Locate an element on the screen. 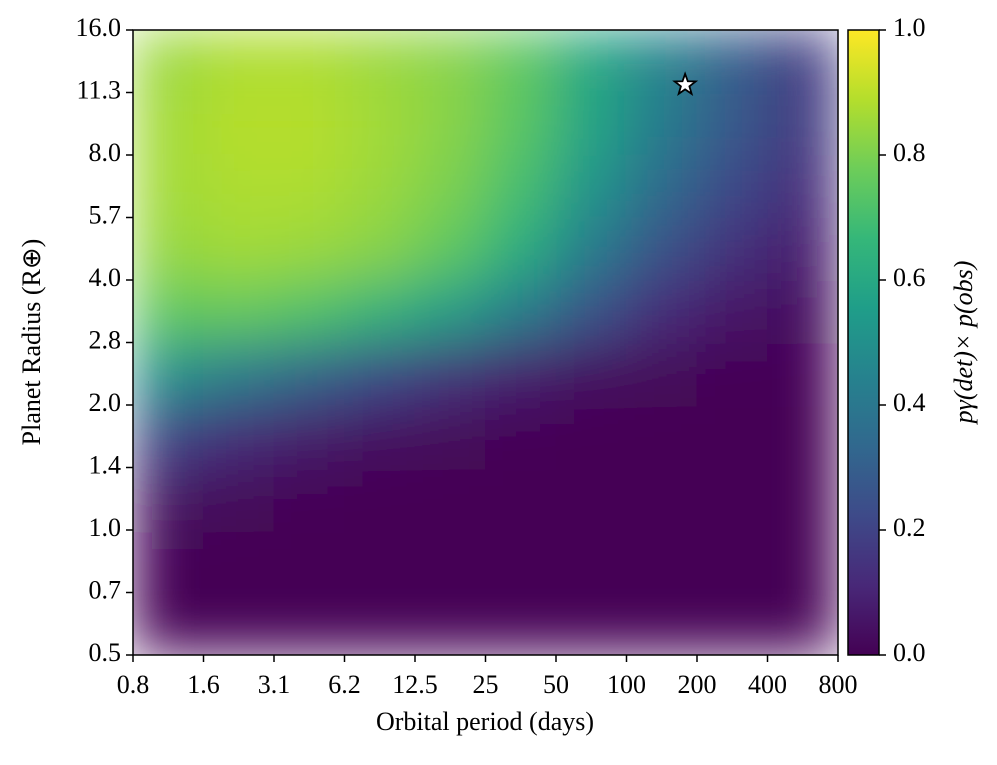 Image resolution: width=997 pixels, height=765 pixels. colorbar-tick-label: 0.6 is located at coordinates (909, 277).